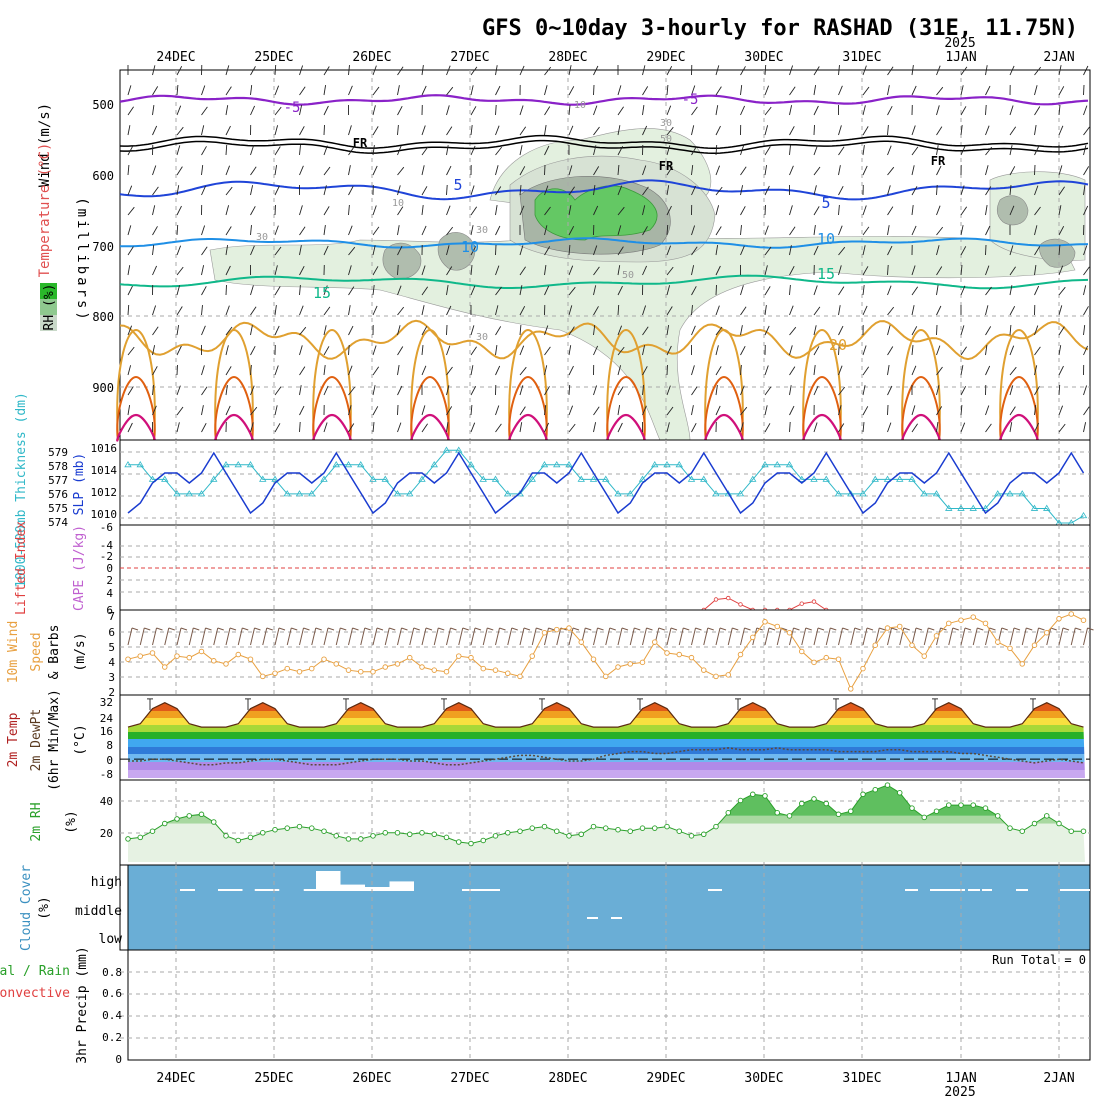 Image resolution: width=1100 pixels, height=1100 pixels. What do you see at coordinates (111, 939) in the screenshot?
I see `cloud-level-low: low` at bounding box center [111, 939].